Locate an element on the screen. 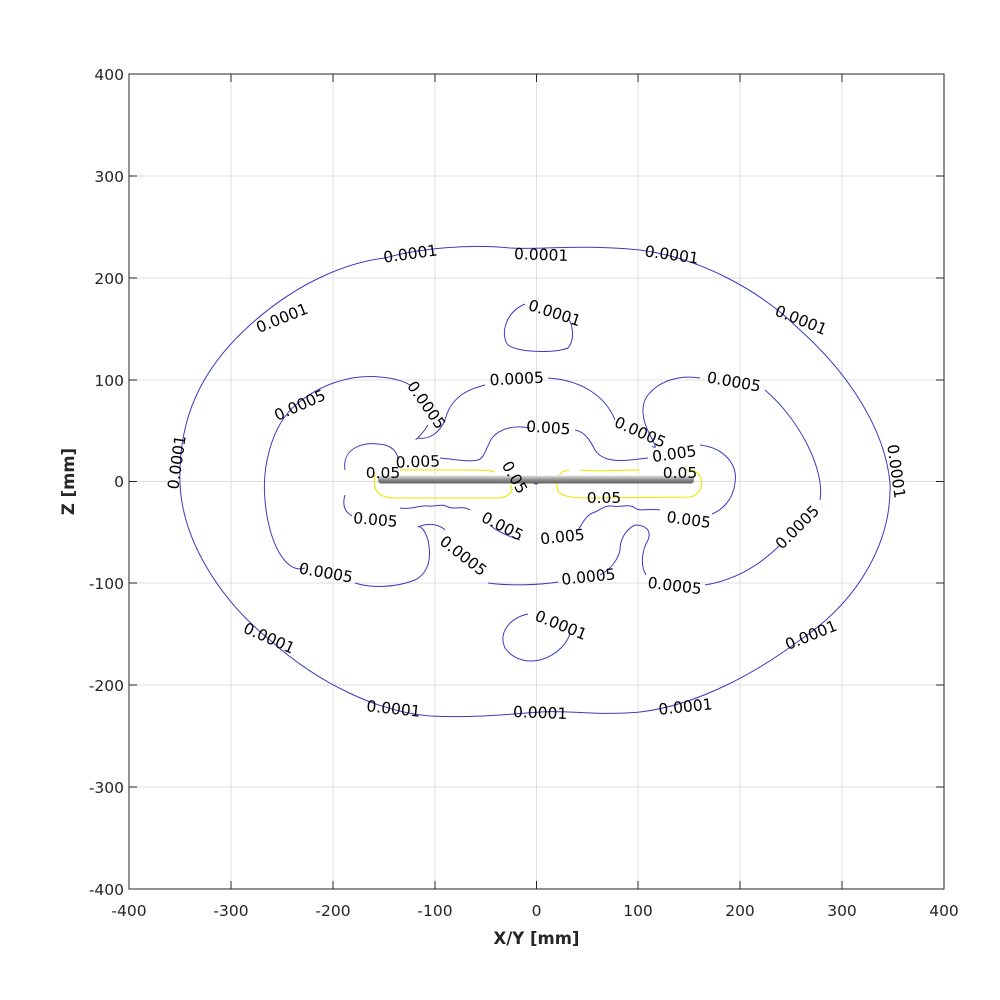 The height and width of the screenshot is (1000, 1000). contour-0.0005-left is located at coordinates (354, 481).